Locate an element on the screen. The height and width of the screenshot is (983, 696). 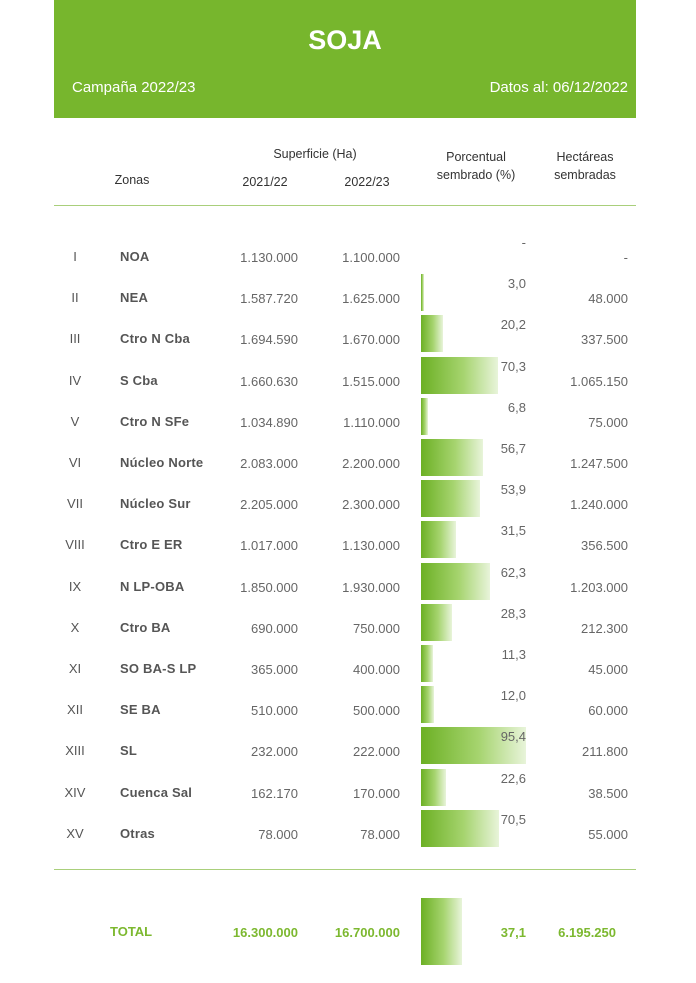
col-header-hectareas-line1: Hectáreas is located at coordinates (585, 157).